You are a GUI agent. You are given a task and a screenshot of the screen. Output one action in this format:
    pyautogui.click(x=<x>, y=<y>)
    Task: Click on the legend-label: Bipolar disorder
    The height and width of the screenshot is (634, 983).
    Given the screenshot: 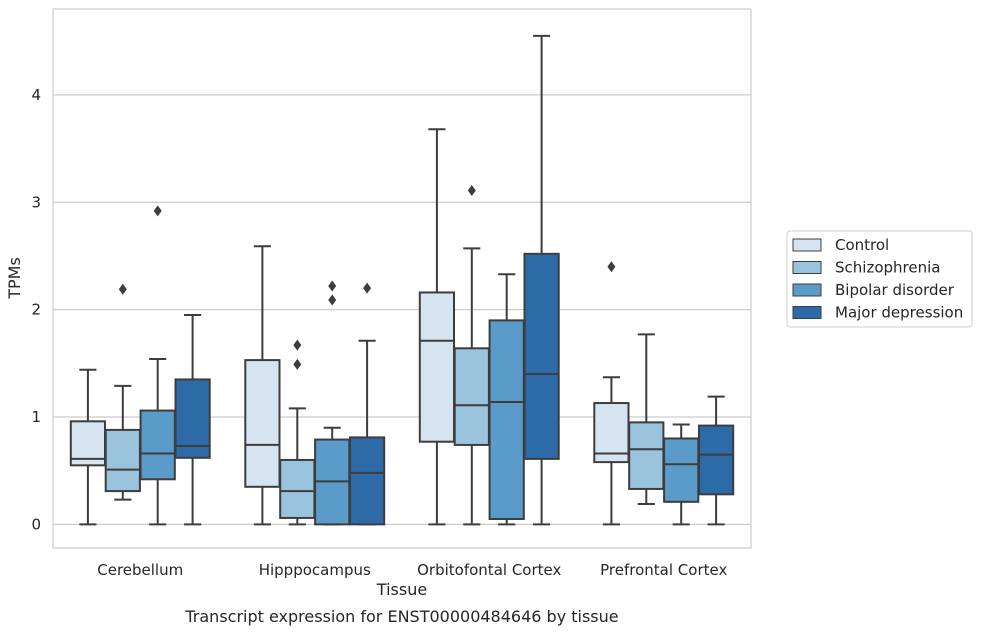 What is the action you would take?
    pyautogui.click(x=895, y=290)
    